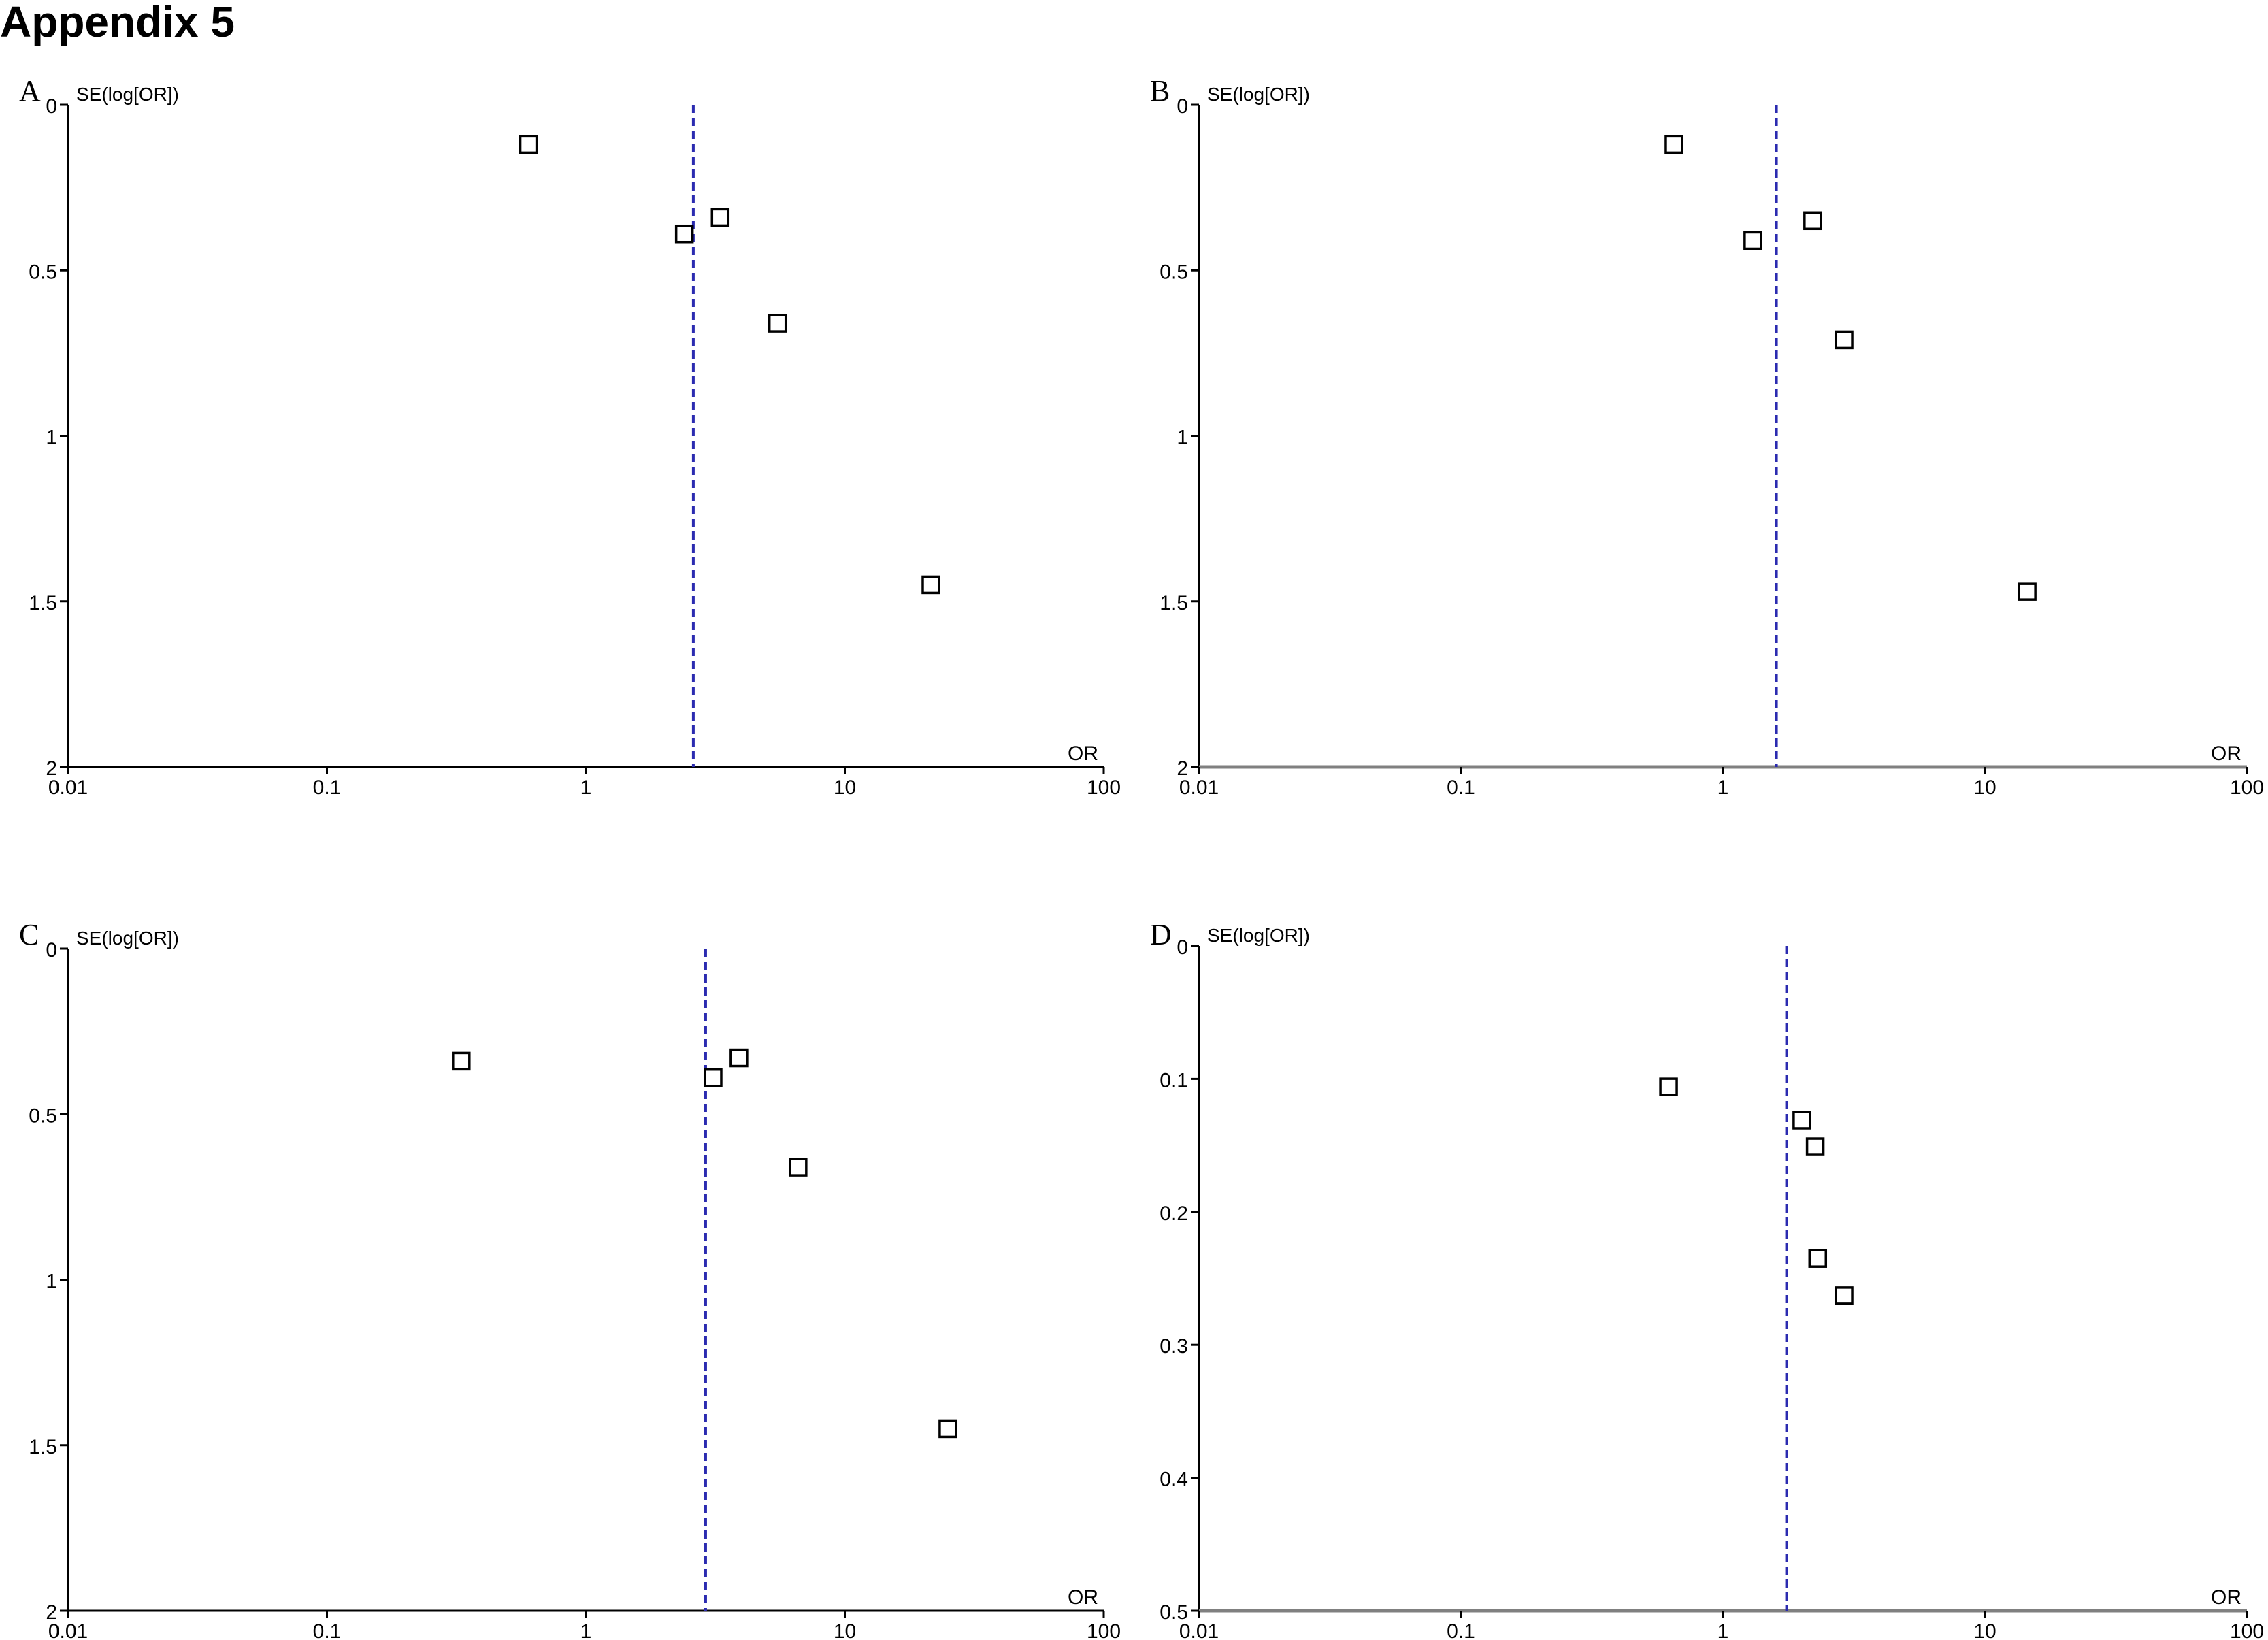 This screenshot has width=2268, height=1640. I want to click on panel-letter: A, so click(30, 91).